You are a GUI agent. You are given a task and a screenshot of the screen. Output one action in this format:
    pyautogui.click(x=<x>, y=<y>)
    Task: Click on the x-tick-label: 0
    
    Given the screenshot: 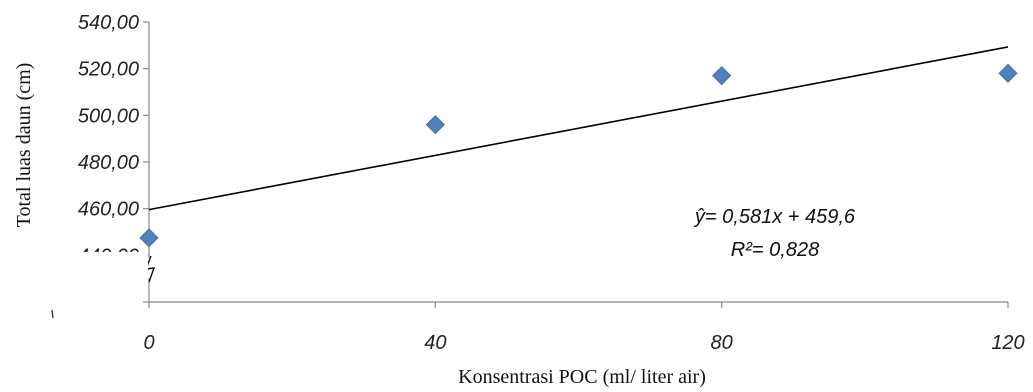 What is the action you would take?
    pyautogui.click(x=148, y=343)
    